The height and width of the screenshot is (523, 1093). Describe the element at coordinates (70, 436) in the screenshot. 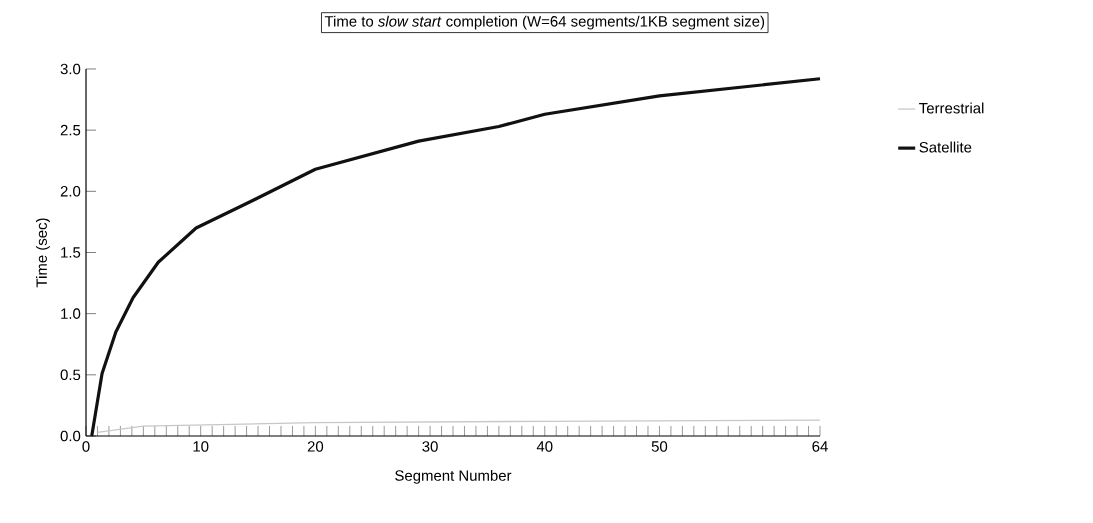

I see `y-tick-label: 0.0` at that location.